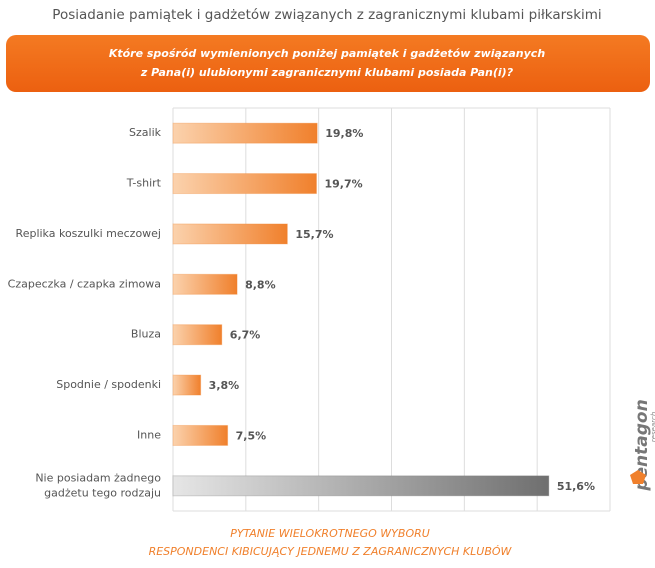 The width and height of the screenshot is (655, 568). What do you see at coordinates (638, 477) in the screenshot?
I see `logo-icon` at bounding box center [638, 477].